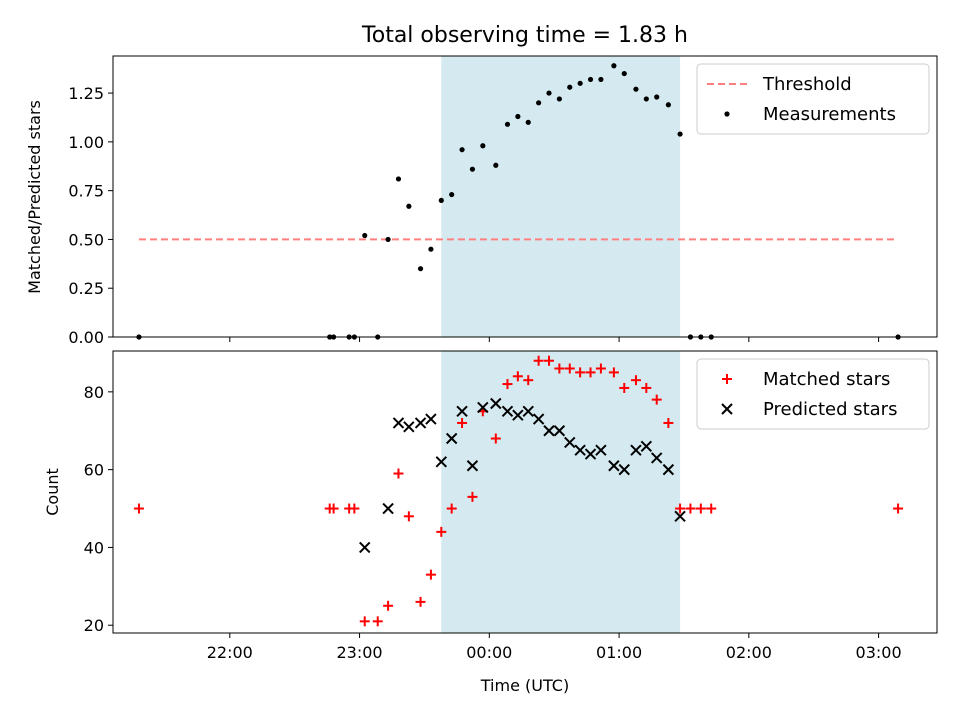 This screenshot has height=720, width=960. Describe the element at coordinates (86, 191) in the screenshot. I see `y-tick-label: 0.75` at that location.